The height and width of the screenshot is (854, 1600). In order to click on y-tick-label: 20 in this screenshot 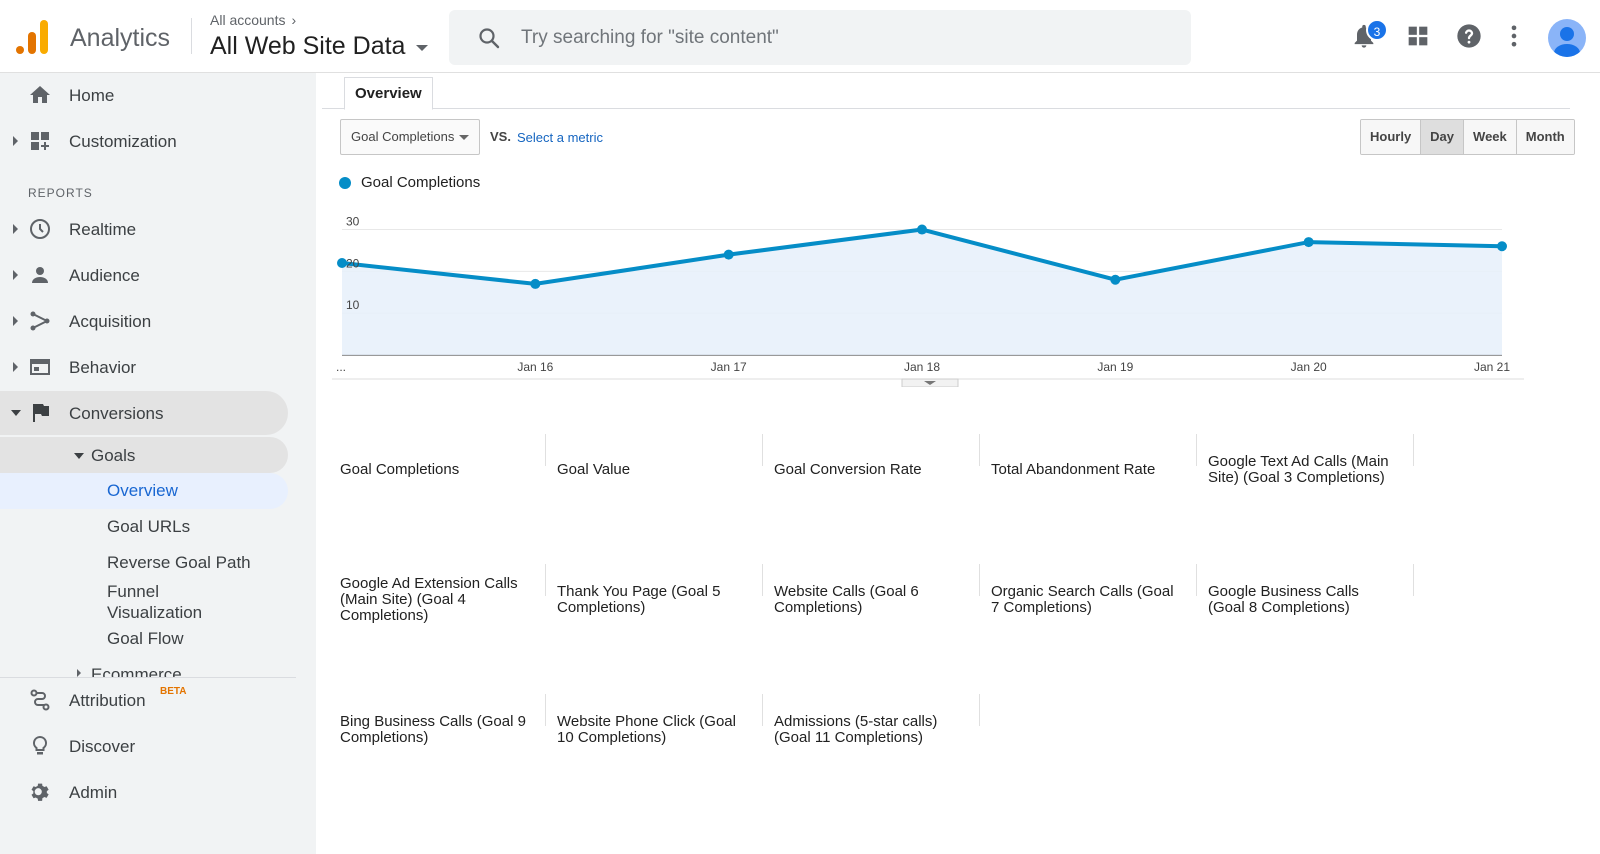, I will do `click(353, 263)`.